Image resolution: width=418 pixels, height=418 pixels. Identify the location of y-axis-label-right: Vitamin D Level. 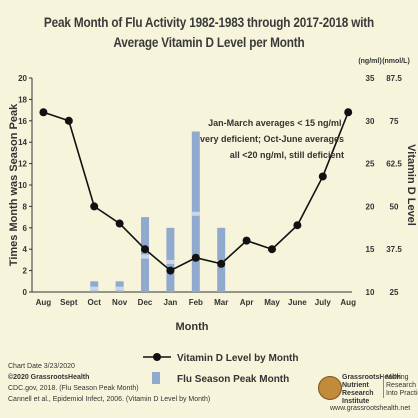
(411, 185).